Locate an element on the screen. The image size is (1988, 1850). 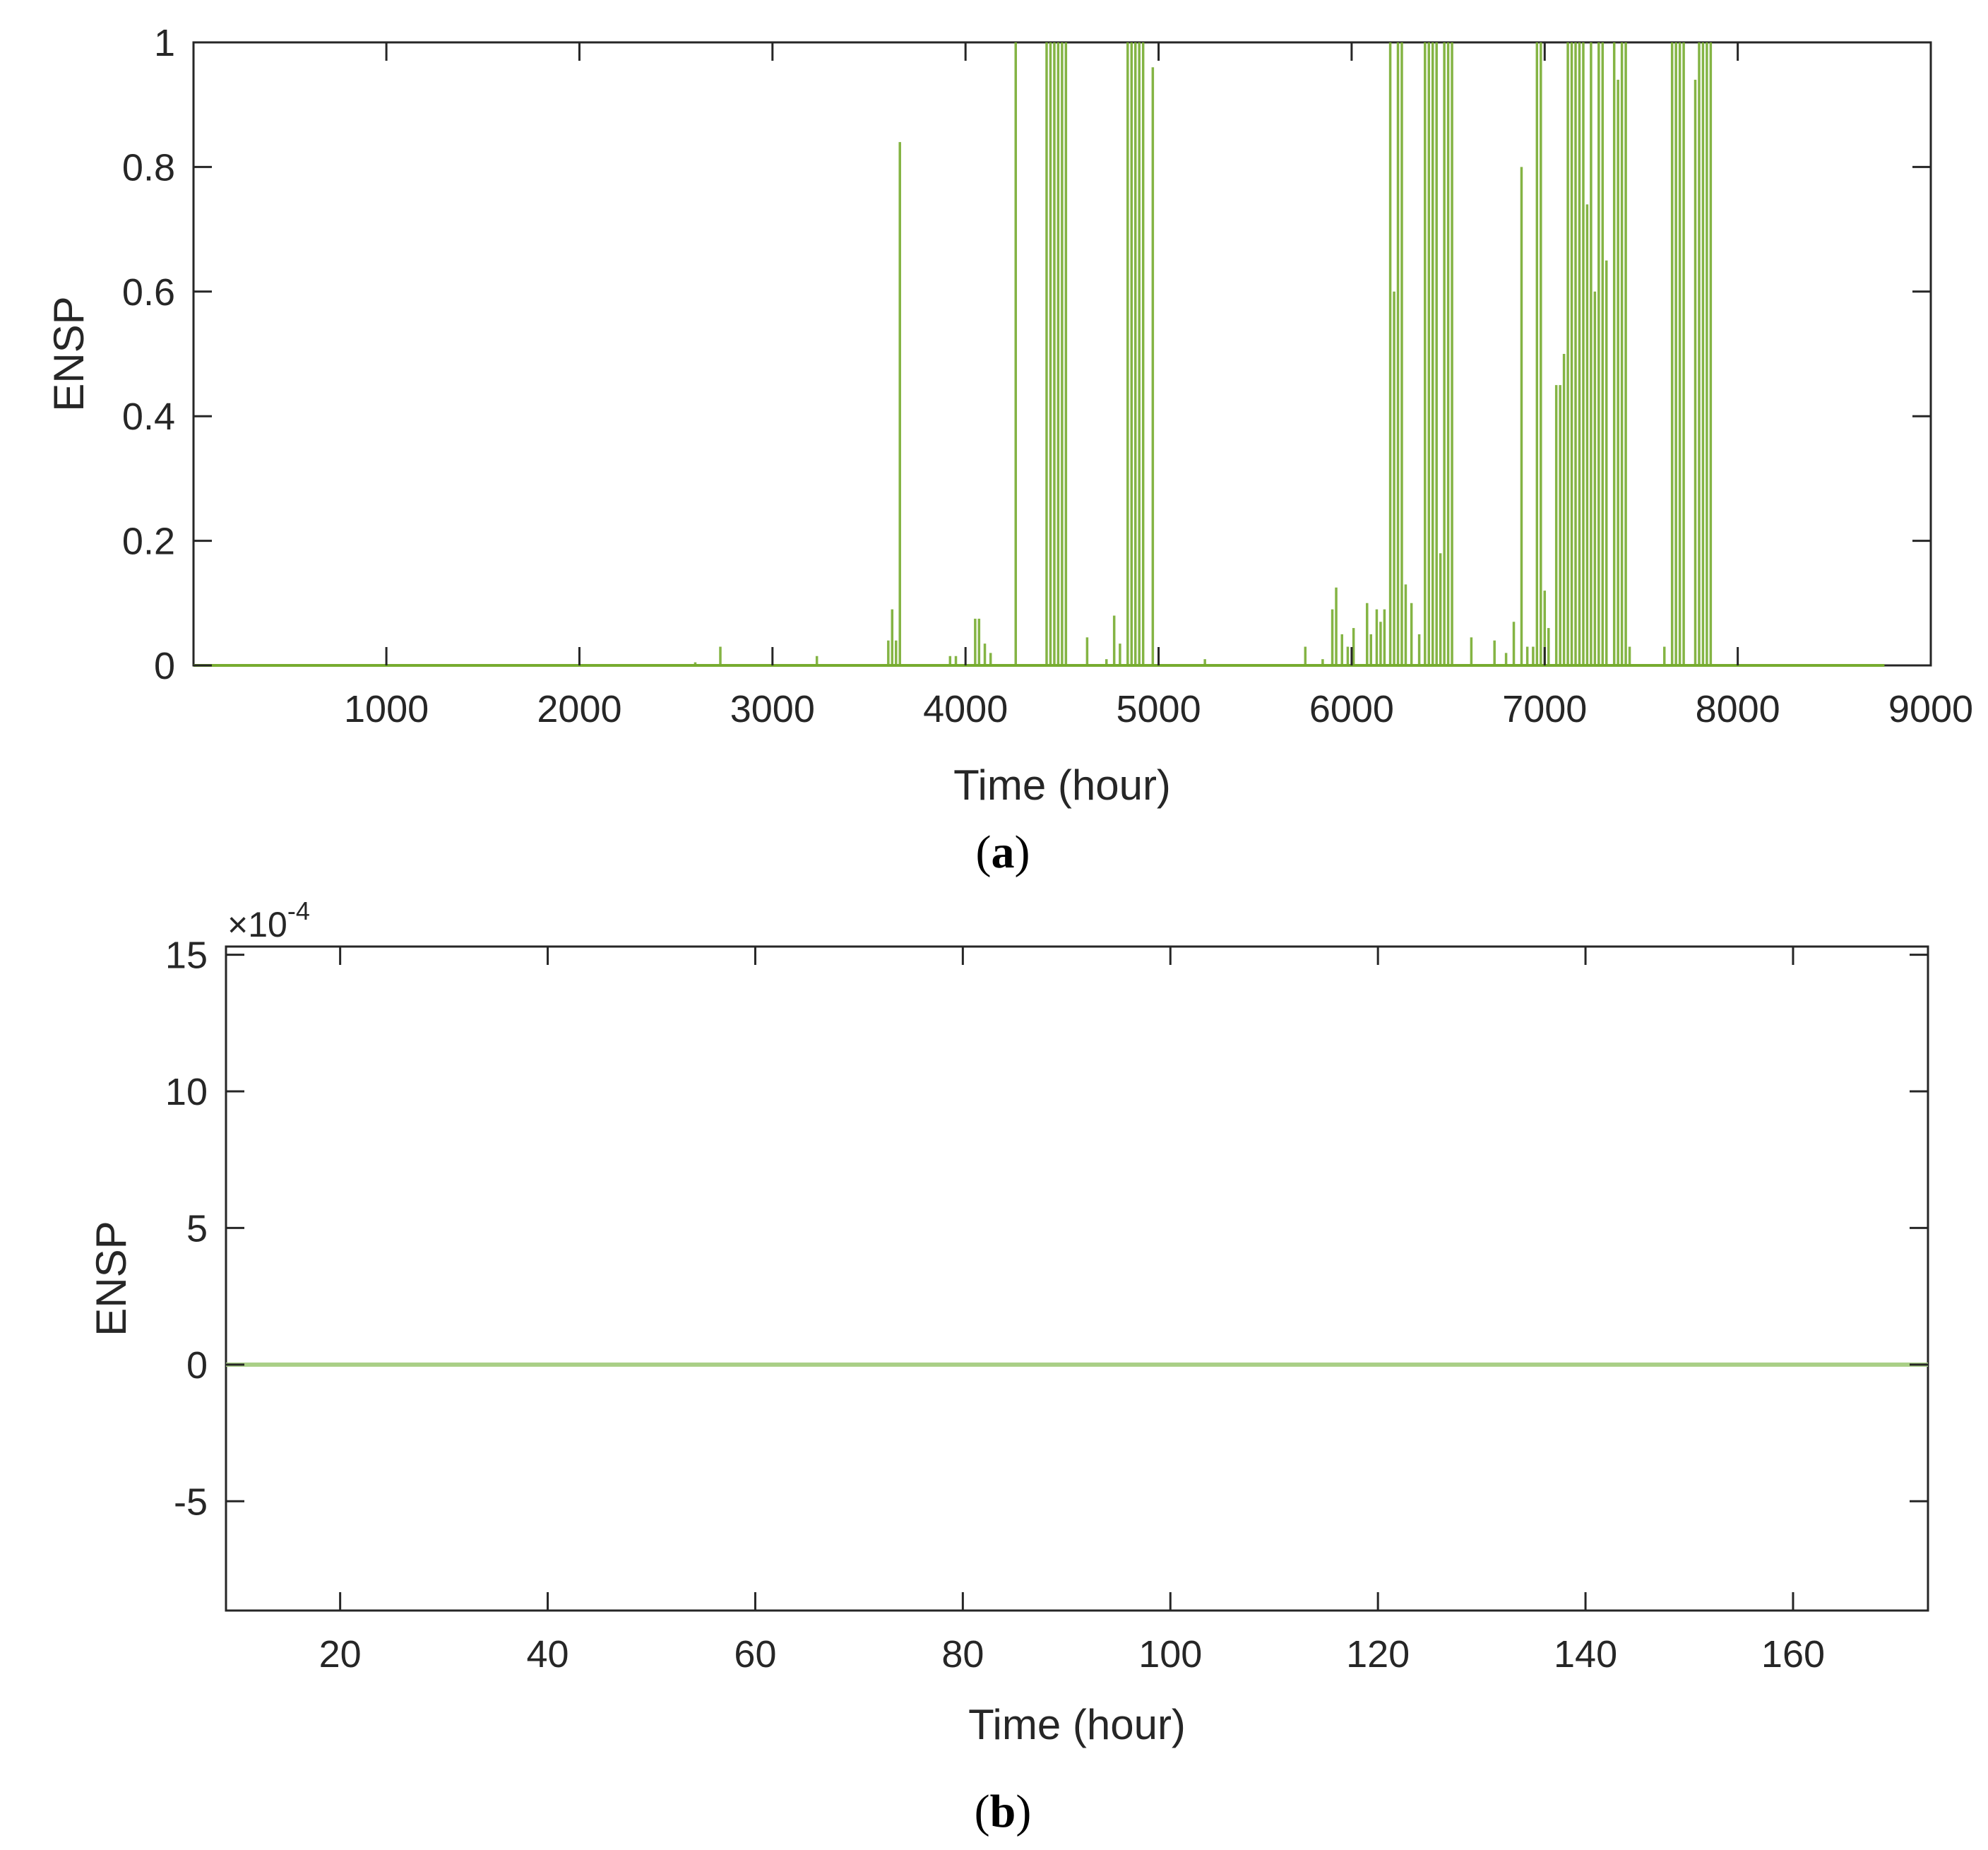
chart-b-panel-label: (b) is located at coordinates (1003, 1811).